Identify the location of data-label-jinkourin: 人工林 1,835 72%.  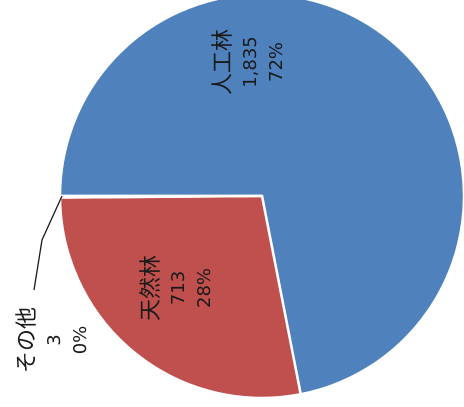
(249, 62).